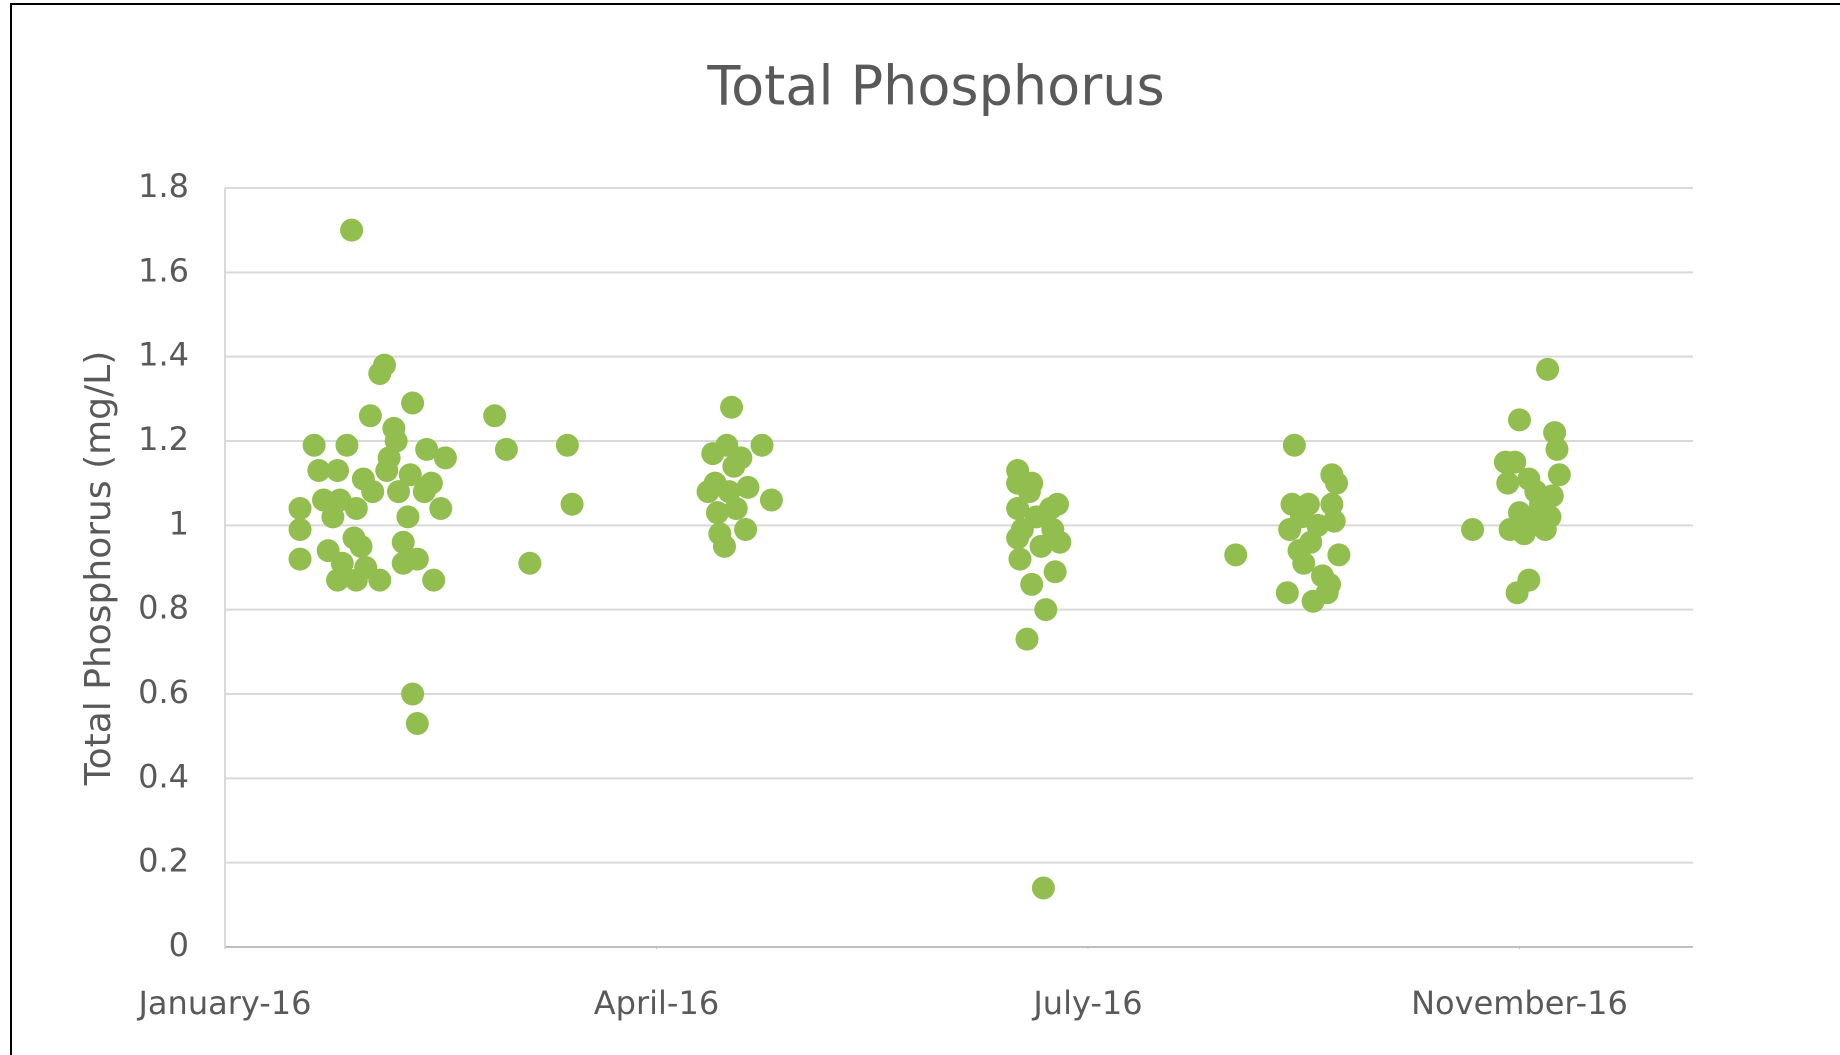  Describe the element at coordinates (163, 861) in the screenshot. I see `y-tick-label: 0.2` at that location.